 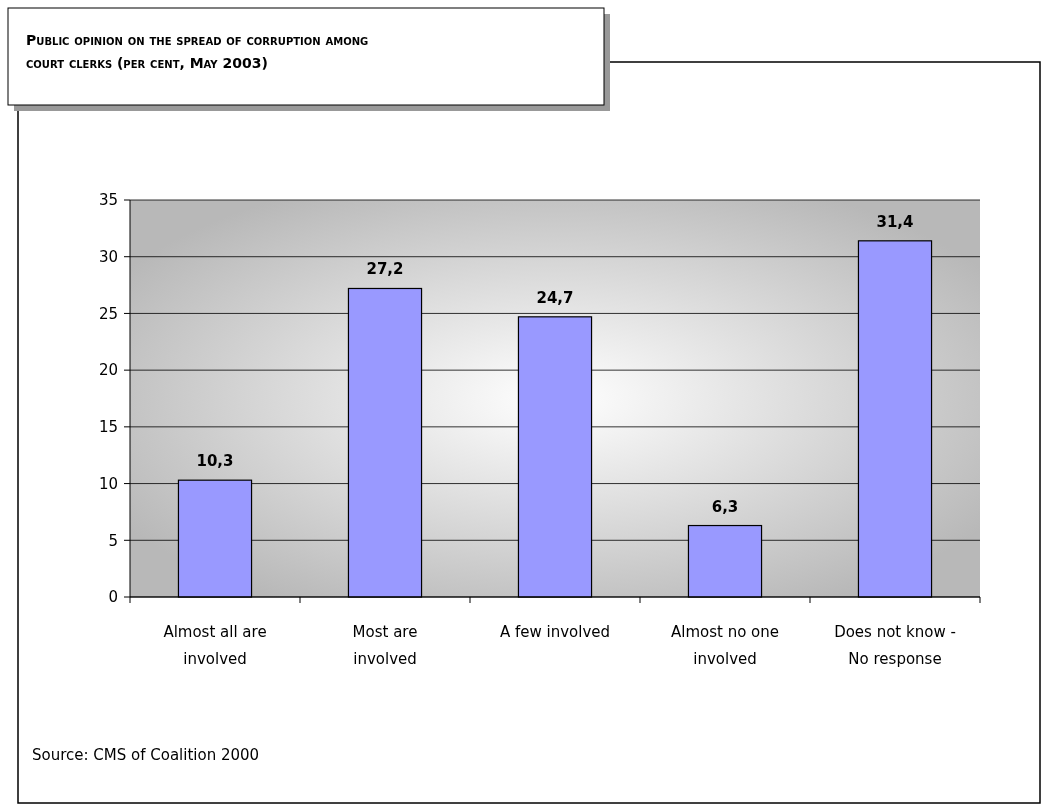 I want to click on y-tick-label: 25, so click(x=108, y=313).